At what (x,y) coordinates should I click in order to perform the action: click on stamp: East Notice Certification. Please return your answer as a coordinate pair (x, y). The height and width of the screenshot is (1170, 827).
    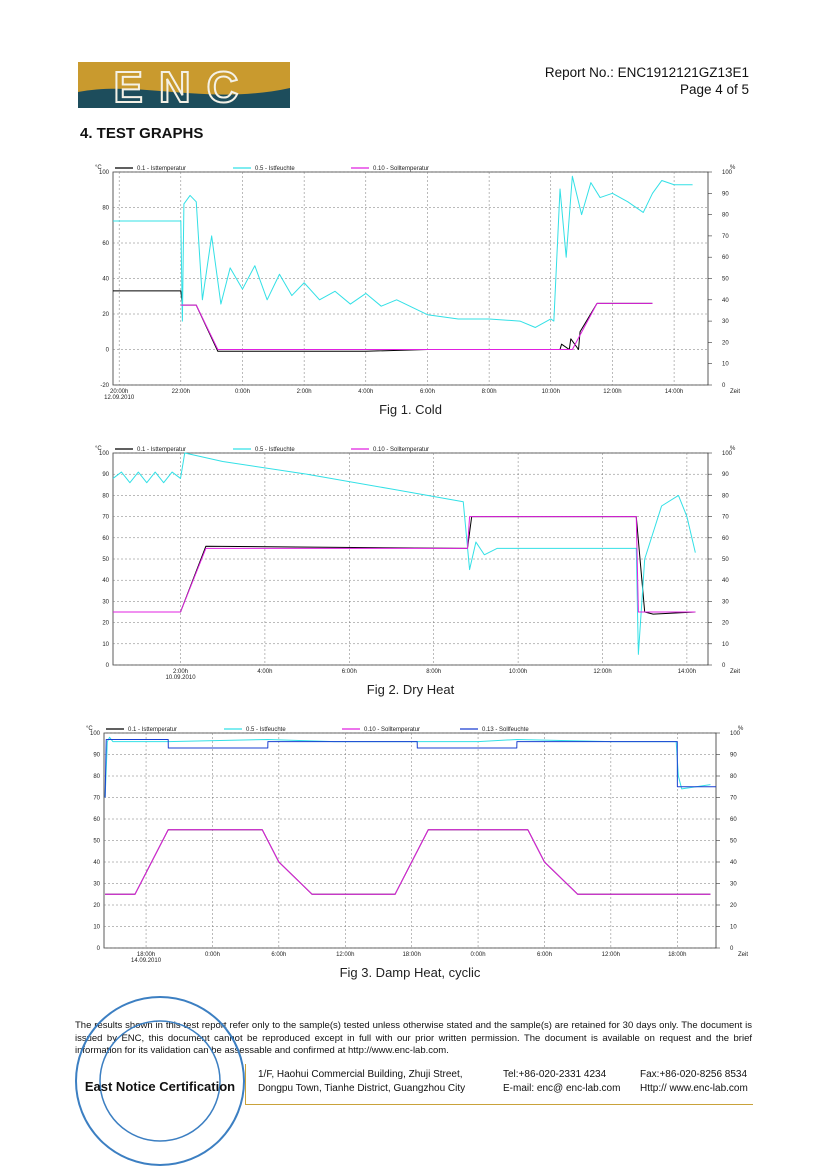
    Looking at the image, I should click on (160, 1081).